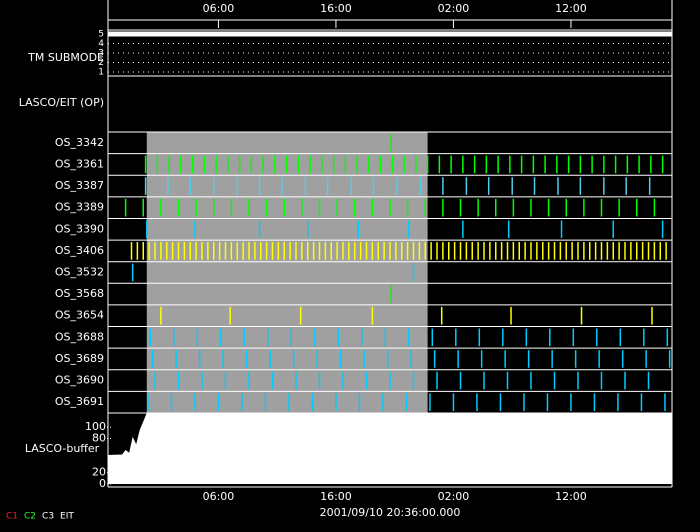 Image resolution: width=700 pixels, height=532 pixels. What do you see at coordinates (102, 483) in the screenshot?
I see `buffer-tick-label: 0` at bounding box center [102, 483].